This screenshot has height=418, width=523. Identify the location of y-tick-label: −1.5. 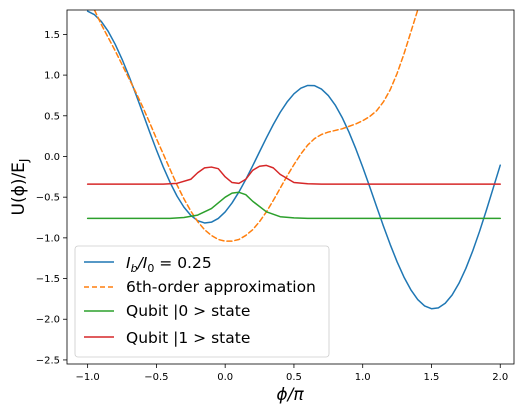
(48, 279).